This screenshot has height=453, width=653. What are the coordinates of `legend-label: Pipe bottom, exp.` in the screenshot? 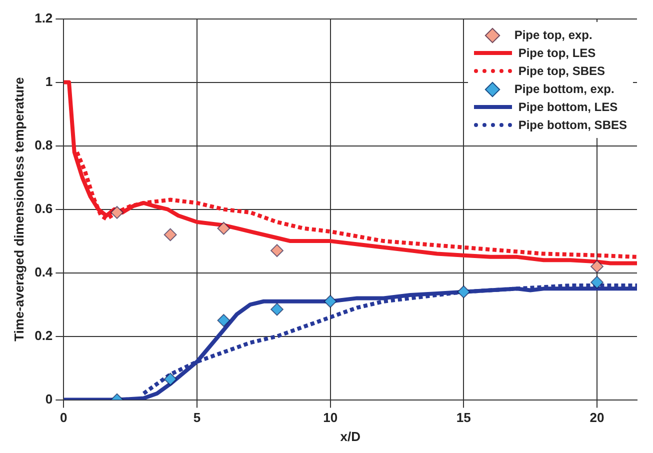 It's located at (564, 89).